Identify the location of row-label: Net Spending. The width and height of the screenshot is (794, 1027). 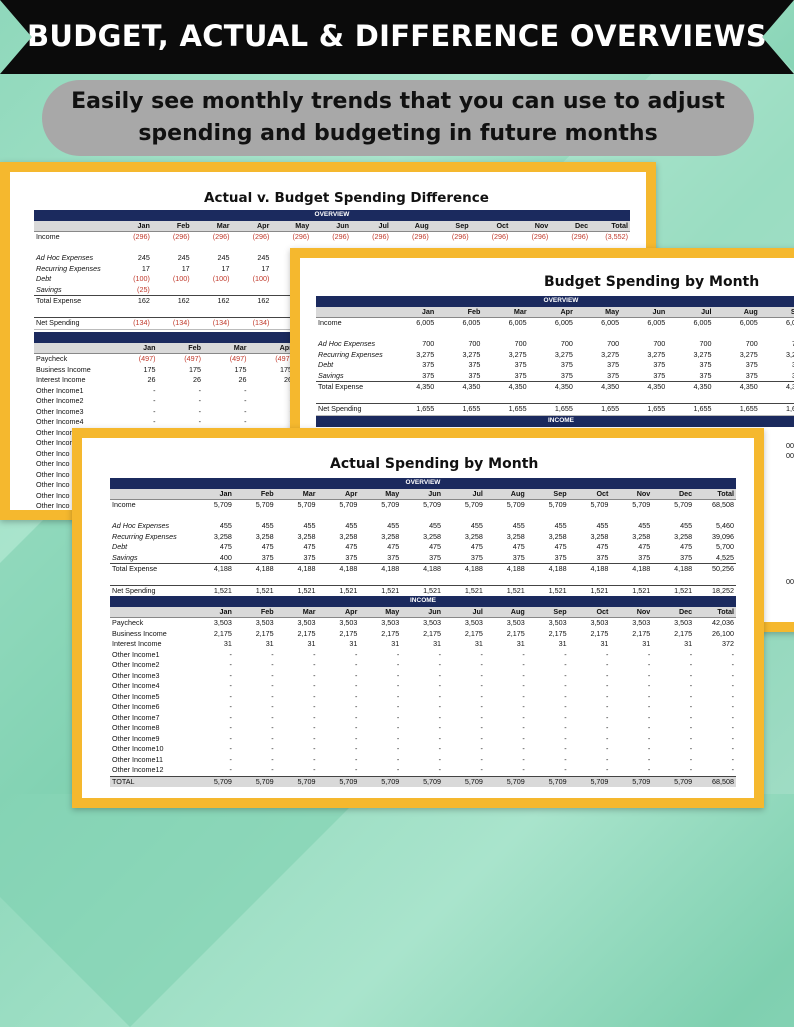
(353, 409).